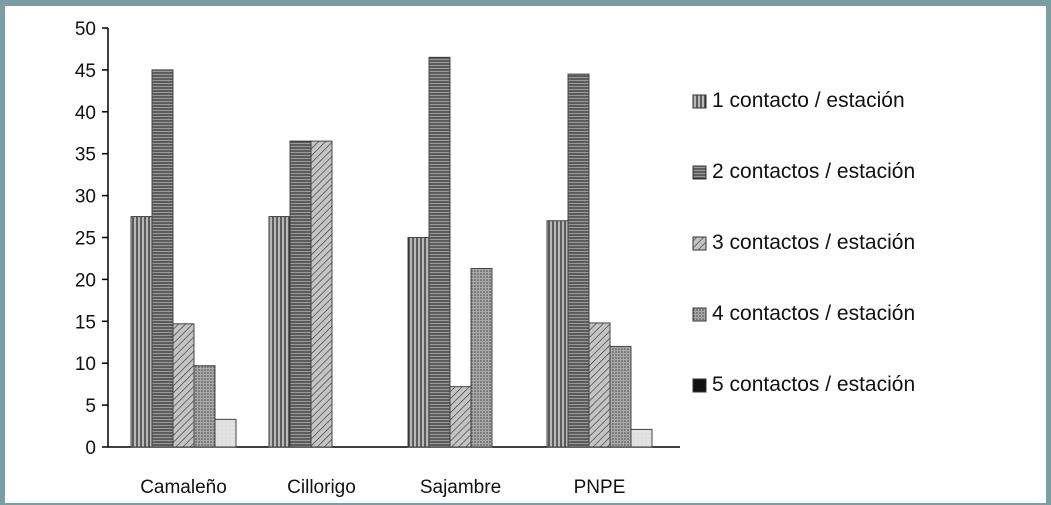 The width and height of the screenshot is (1051, 505). What do you see at coordinates (813, 242) in the screenshot?
I see `legend-label: 3 contactos / estación` at bounding box center [813, 242].